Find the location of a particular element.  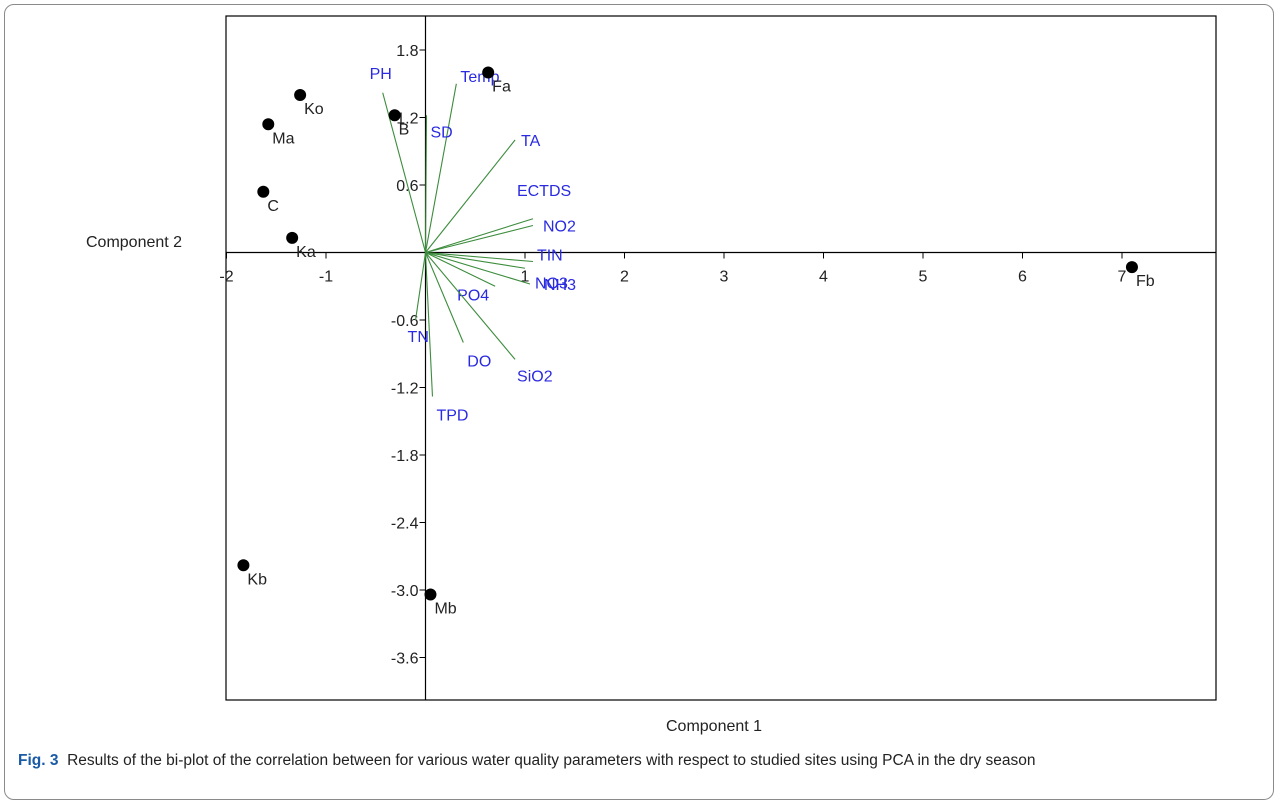

x-tick-label: -2 is located at coordinates (226, 277).